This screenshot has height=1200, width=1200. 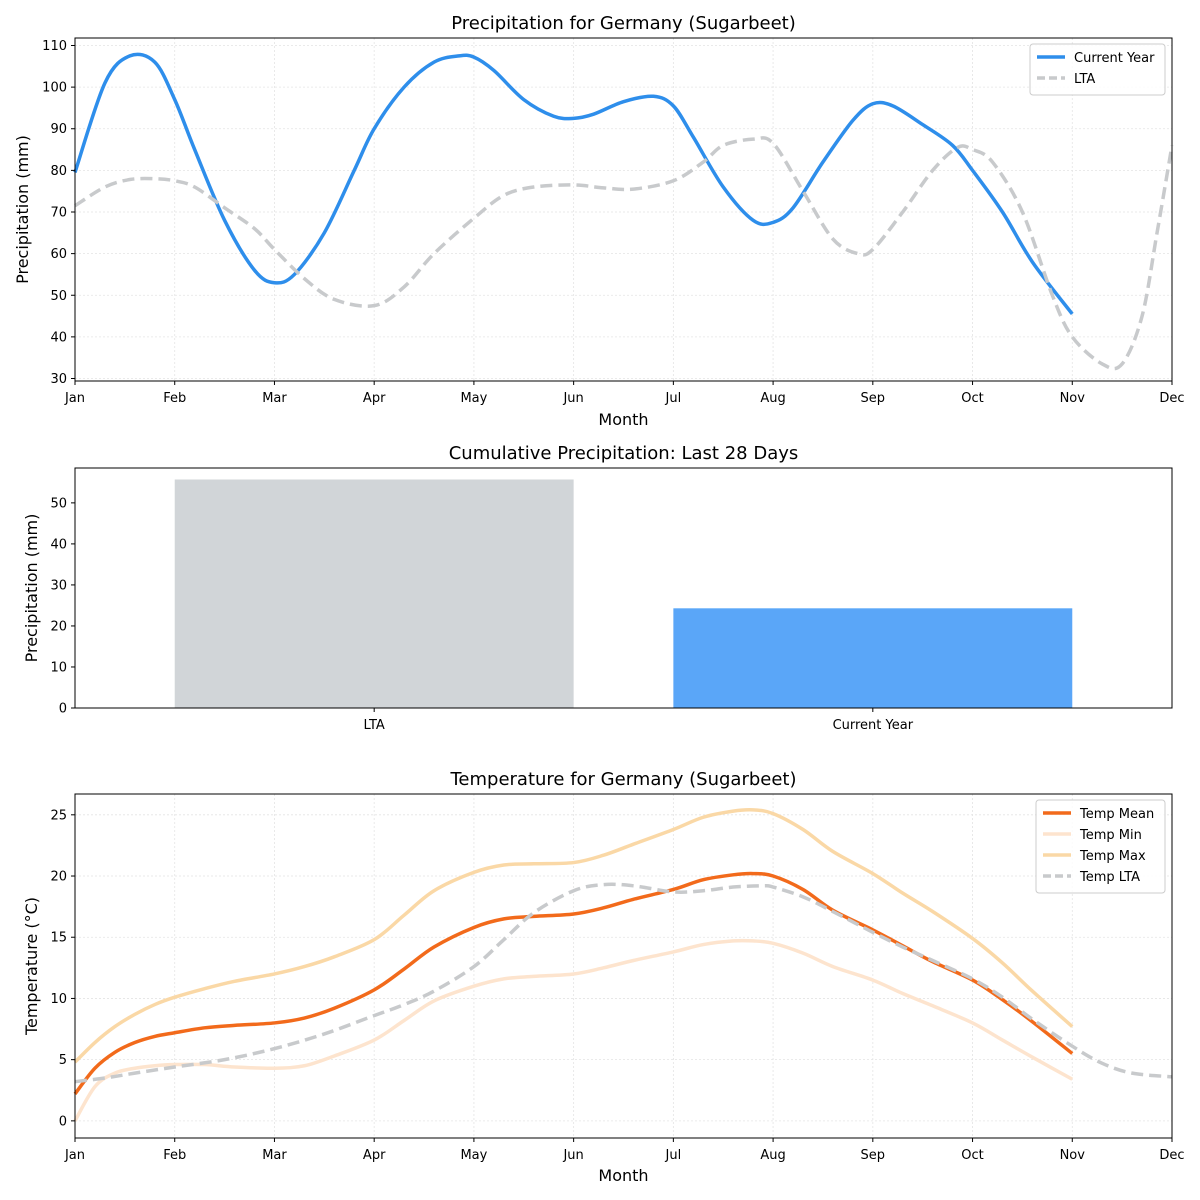 I want to click on y-tick-label: 110, so click(x=54, y=46).